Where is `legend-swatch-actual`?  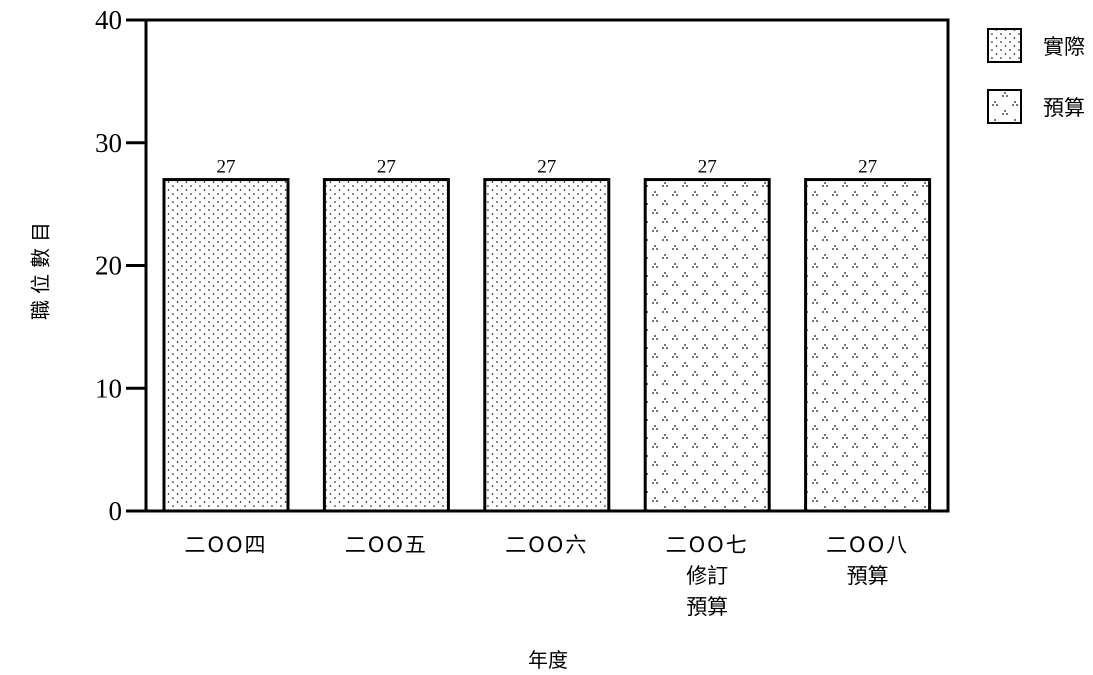
legend-swatch-actual is located at coordinates (1004, 45).